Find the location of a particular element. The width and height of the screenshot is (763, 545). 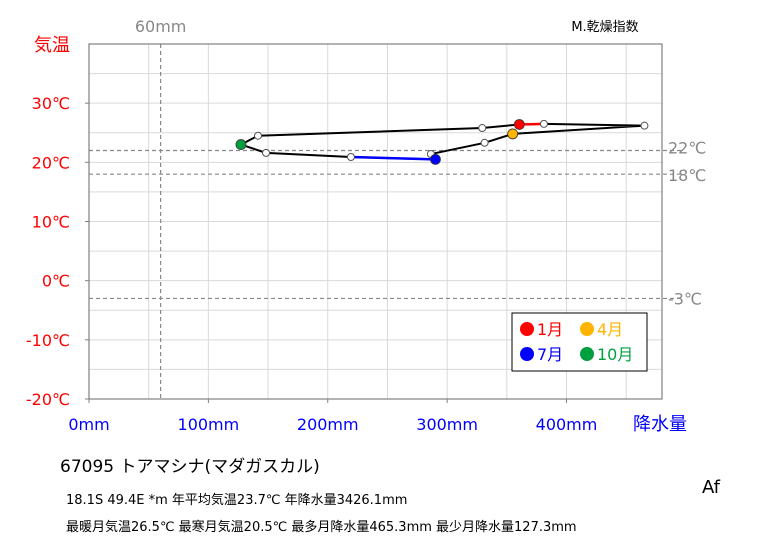

legend-label: 1月 is located at coordinates (550, 329).